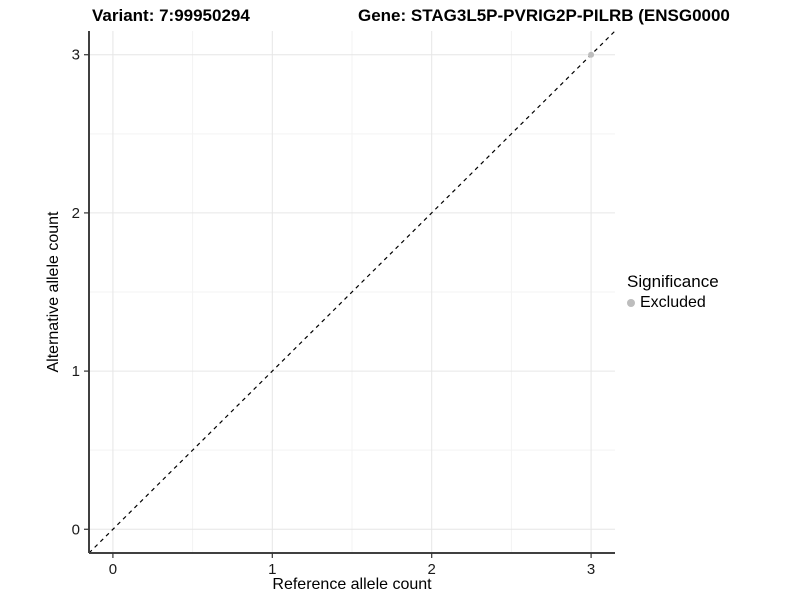 Image resolution: width=800 pixels, height=600 pixels. I want to click on legend-item-excluded: Excluded, so click(673, 303).